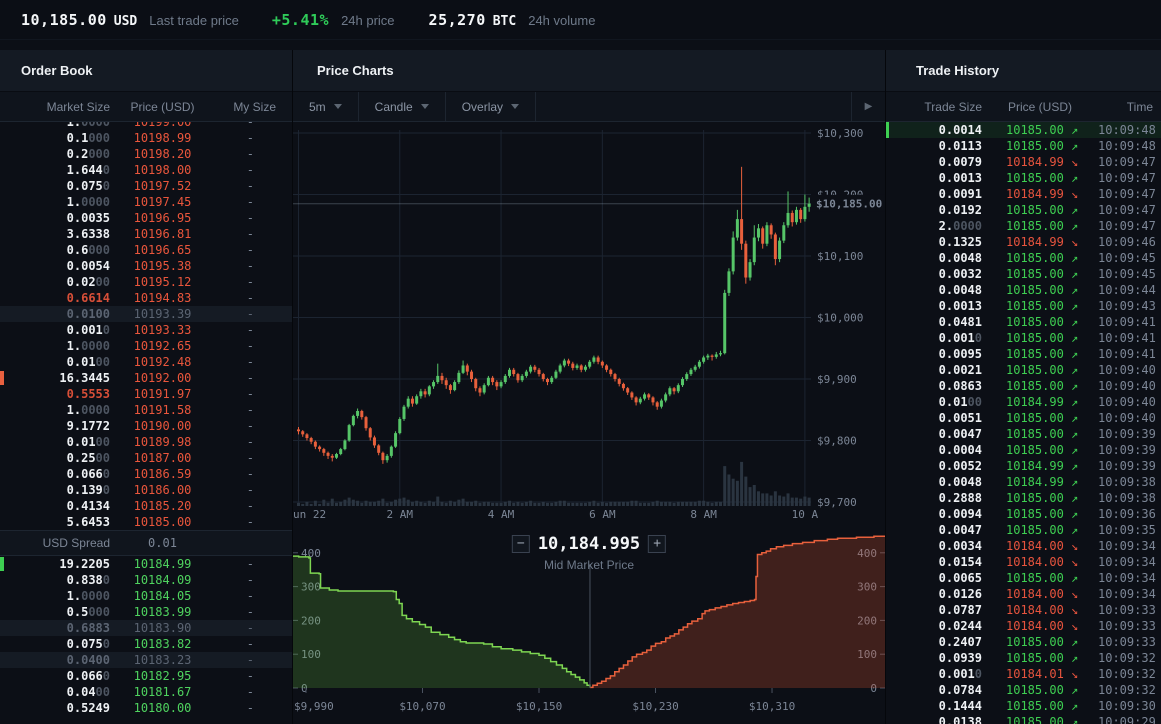  Describe the element at coordinates (402, 106) in the screenshot. I see `chart-type-dropdown: Candle` at that location.